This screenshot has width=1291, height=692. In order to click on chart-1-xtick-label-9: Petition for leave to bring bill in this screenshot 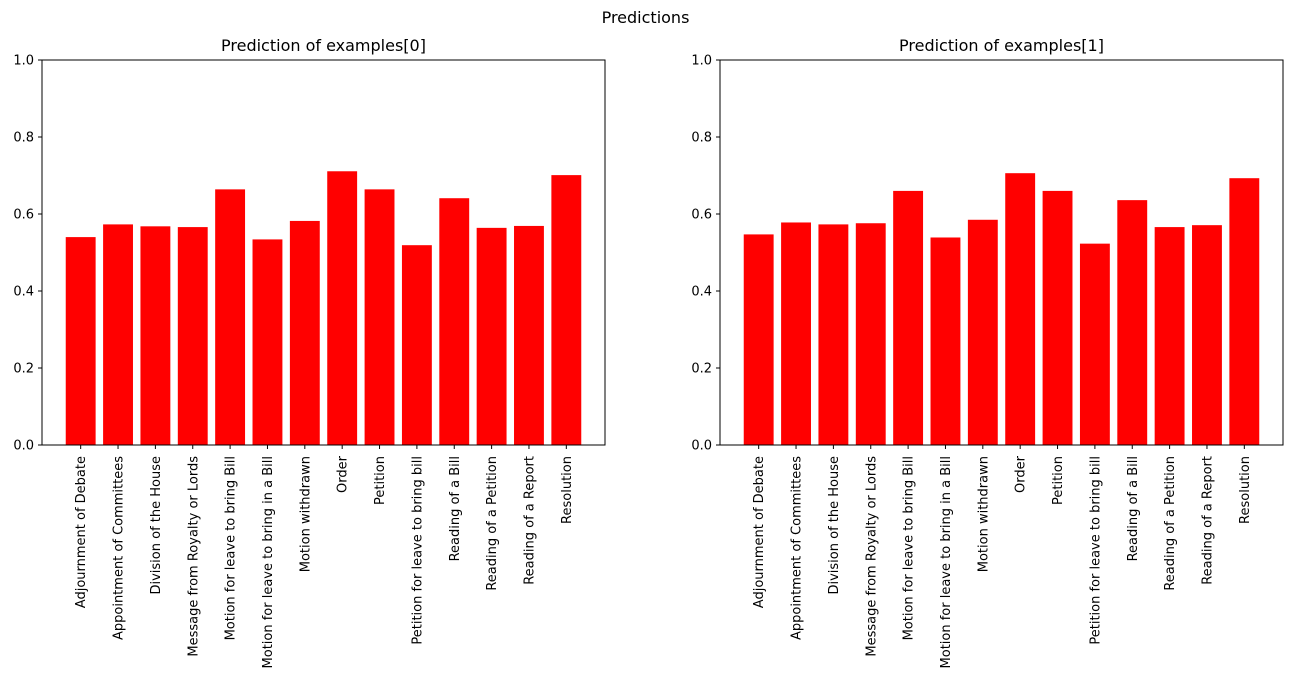, I will do `click(1095, 550)`.